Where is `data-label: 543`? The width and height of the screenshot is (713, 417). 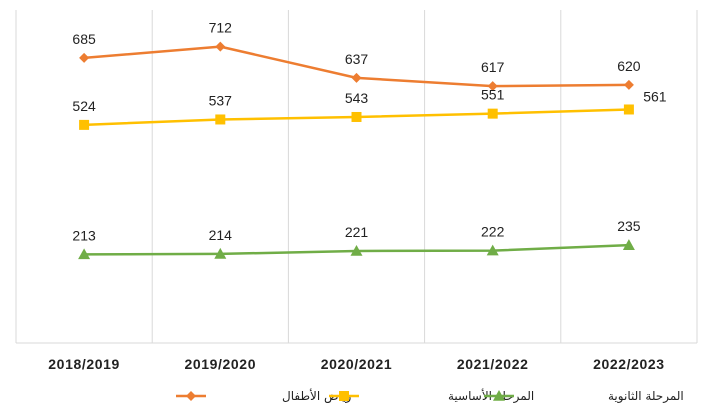
data-label: 543 is located at coordinates (357, 98).